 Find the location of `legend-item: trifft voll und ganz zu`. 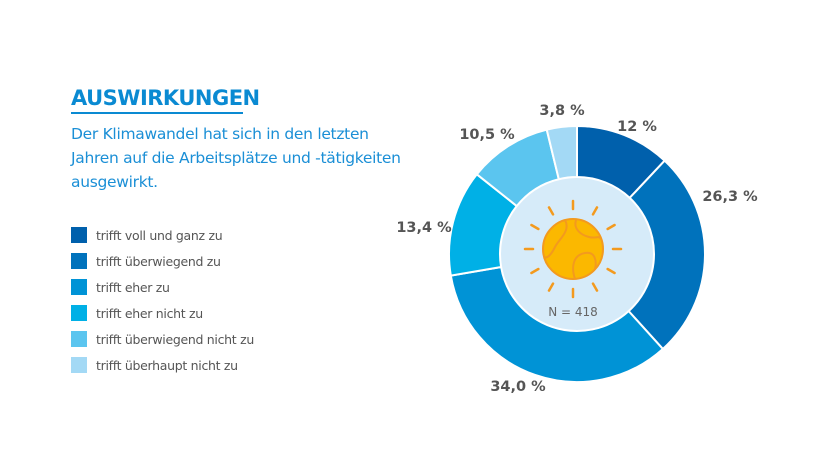

legend-item: trifft voll und ganz zu is located at coordinates (162, 235).